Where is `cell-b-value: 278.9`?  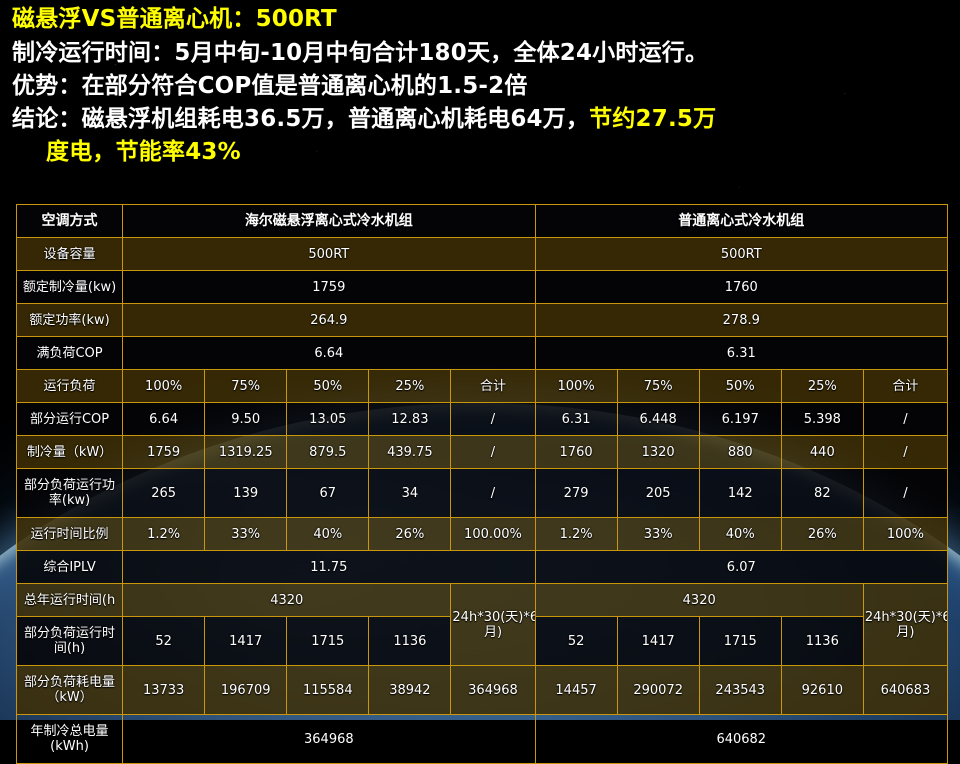 cell-b-value: 278.9 is located at coordinates (741, 320).